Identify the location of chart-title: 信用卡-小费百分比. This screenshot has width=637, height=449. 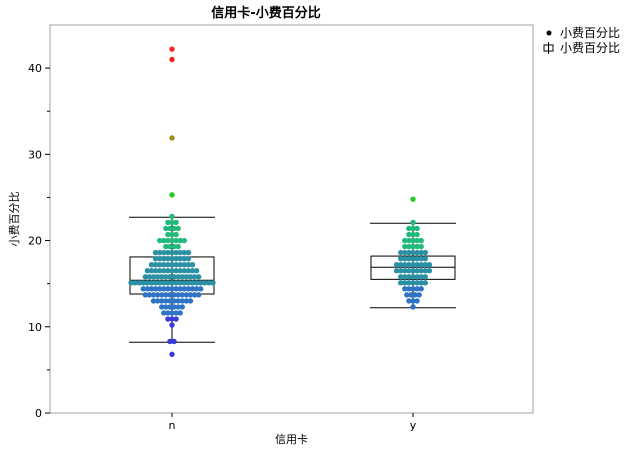
(265, 13).